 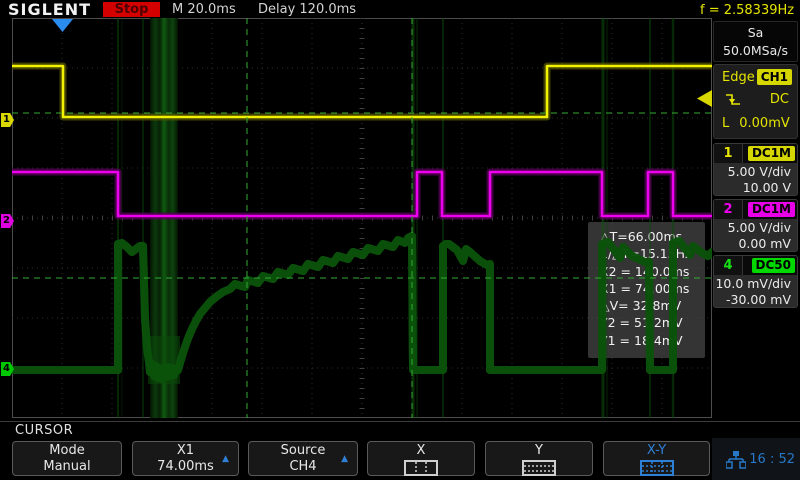 I want to click on frequency-counter-readout: f = 2.58339Hz, so click(x=747, y=10).